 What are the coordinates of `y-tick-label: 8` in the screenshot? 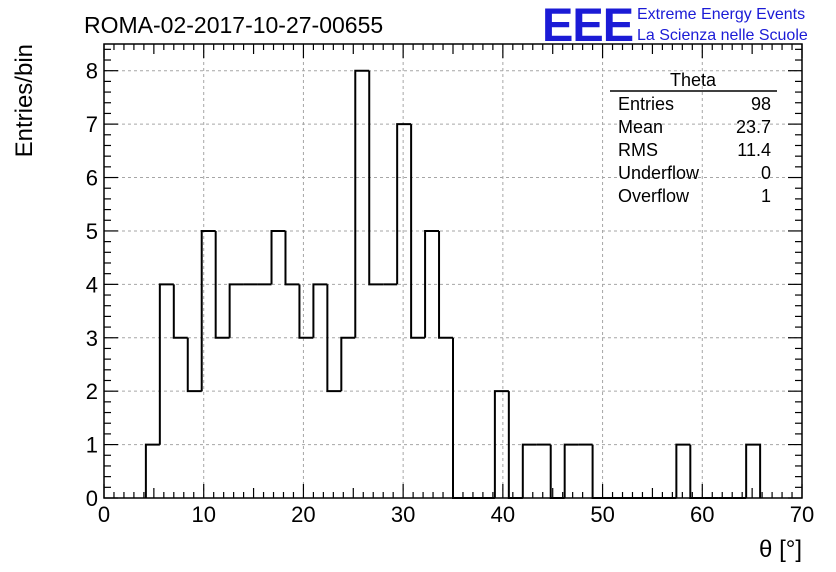 It's located at (92, 71).